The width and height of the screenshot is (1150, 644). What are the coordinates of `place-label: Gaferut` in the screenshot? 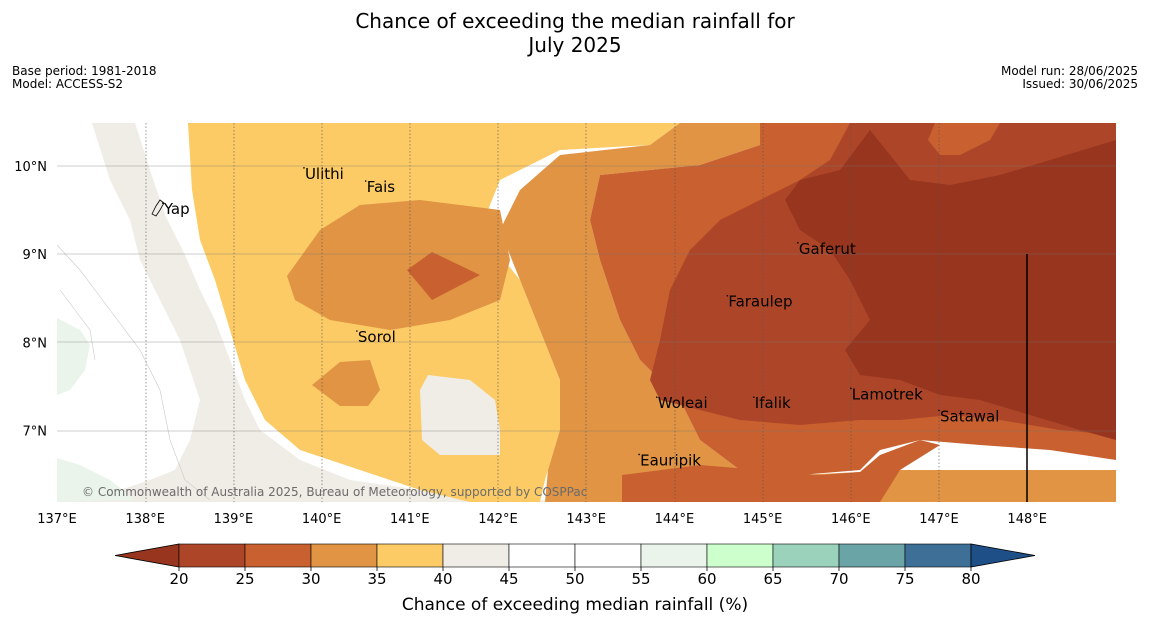 It's located at (827, 249).